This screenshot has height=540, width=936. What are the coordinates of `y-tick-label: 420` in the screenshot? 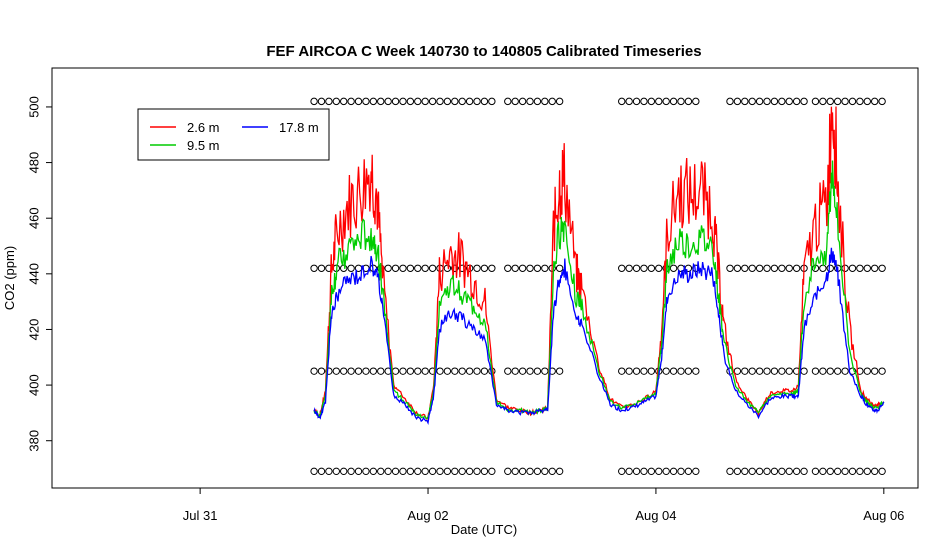 It's located at (33, 330).